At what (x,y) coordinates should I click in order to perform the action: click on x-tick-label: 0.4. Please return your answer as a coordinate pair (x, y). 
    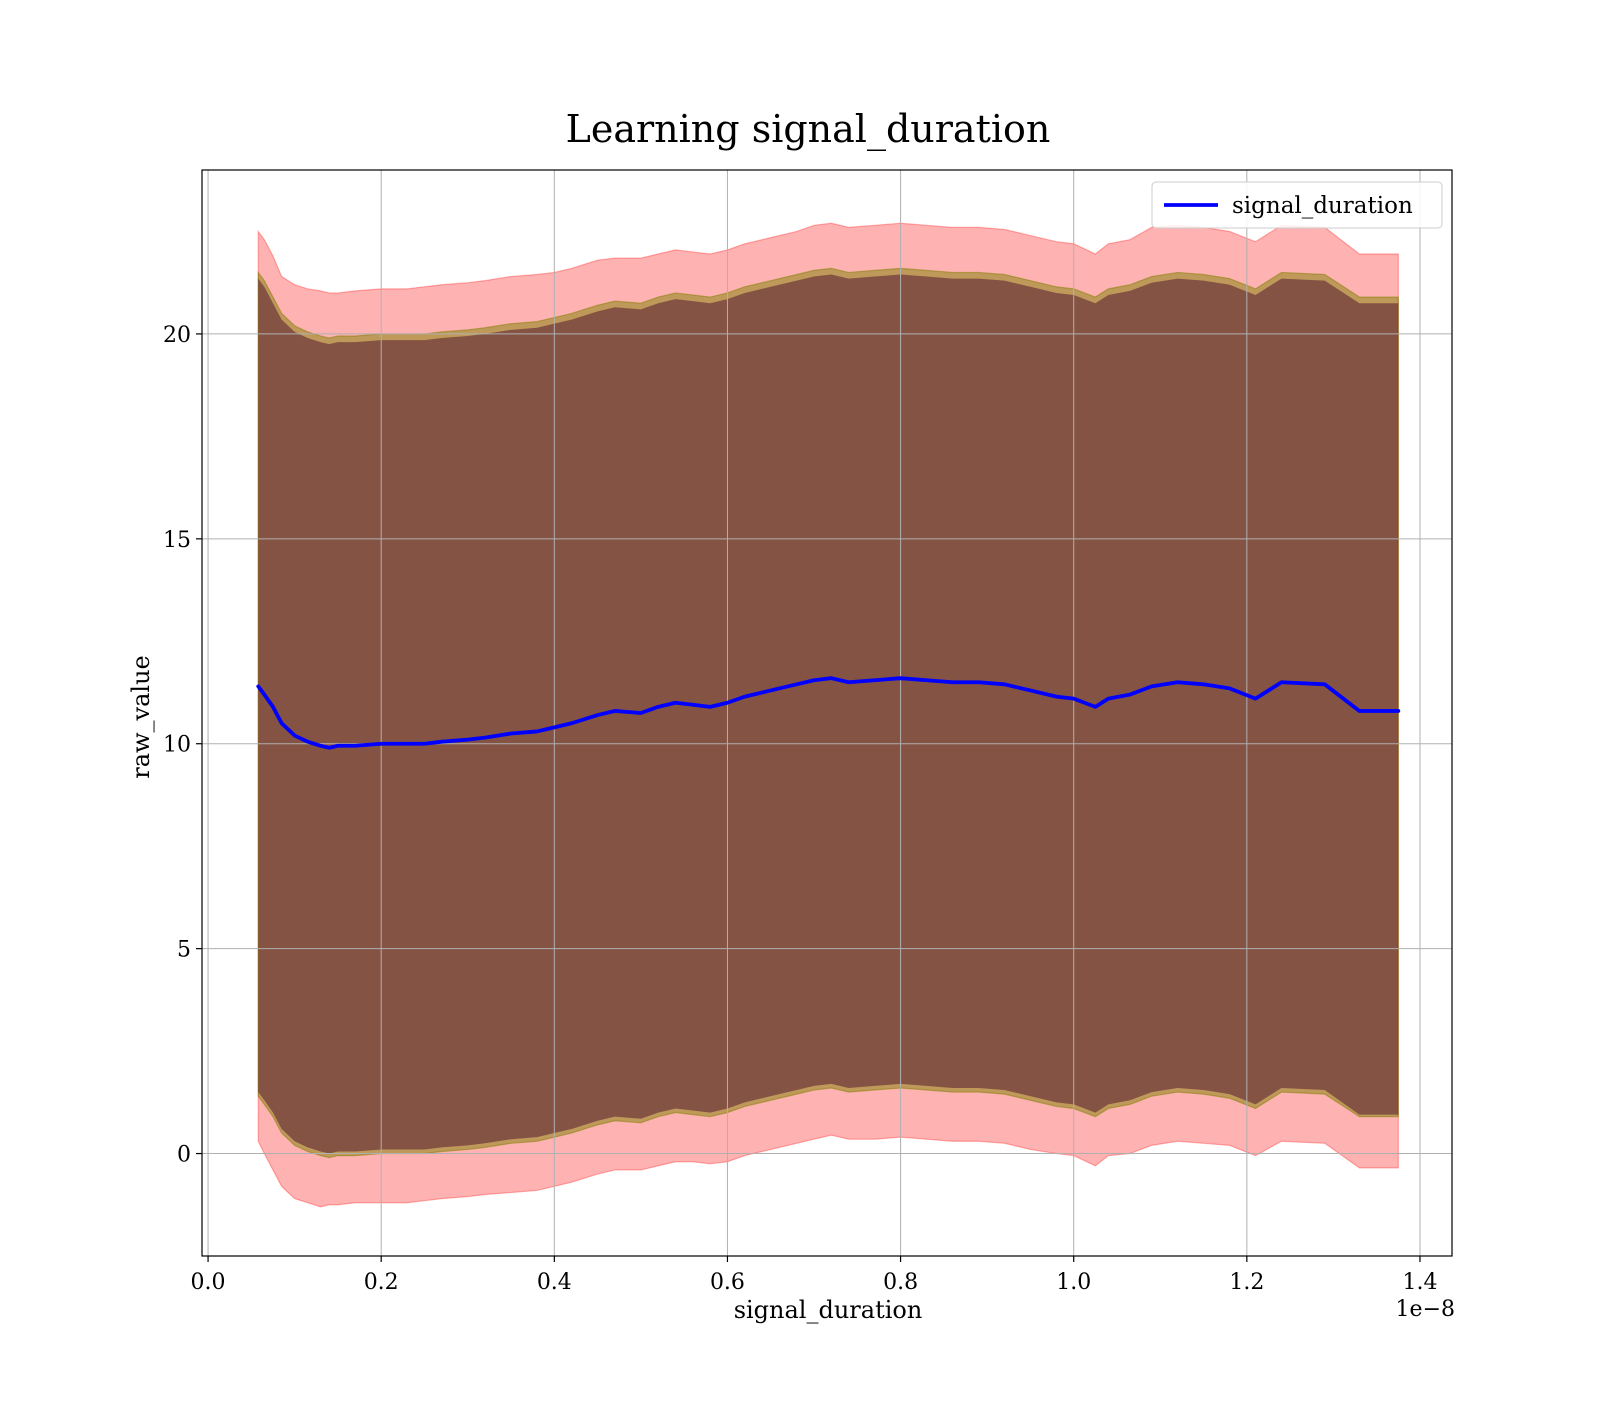
    Looking at the image, I should click on (554, 1282).